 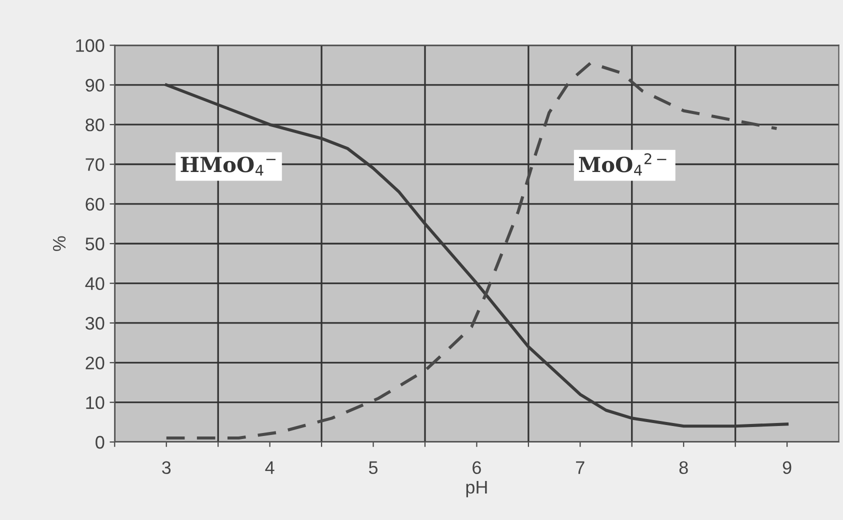 What do you see at coordinates (95, 85) in the screenshot?
I see `y-tick-label: 90` at bounding box center [95, 85].